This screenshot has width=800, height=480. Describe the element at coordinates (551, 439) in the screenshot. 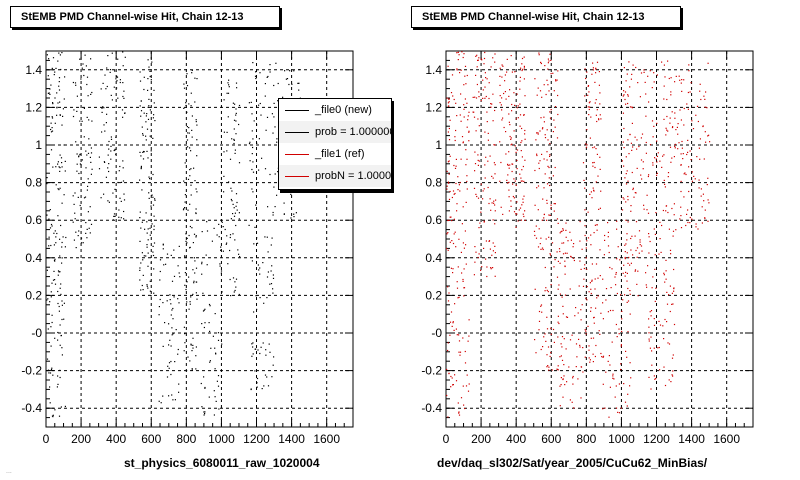

I see `x-tick-label: 600` at that location.